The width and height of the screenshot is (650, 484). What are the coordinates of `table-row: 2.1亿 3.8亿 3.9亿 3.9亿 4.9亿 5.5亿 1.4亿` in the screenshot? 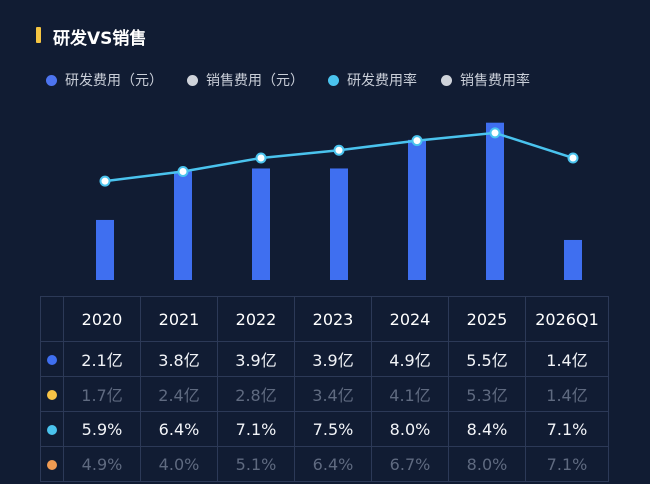 It's located at (324, 359).